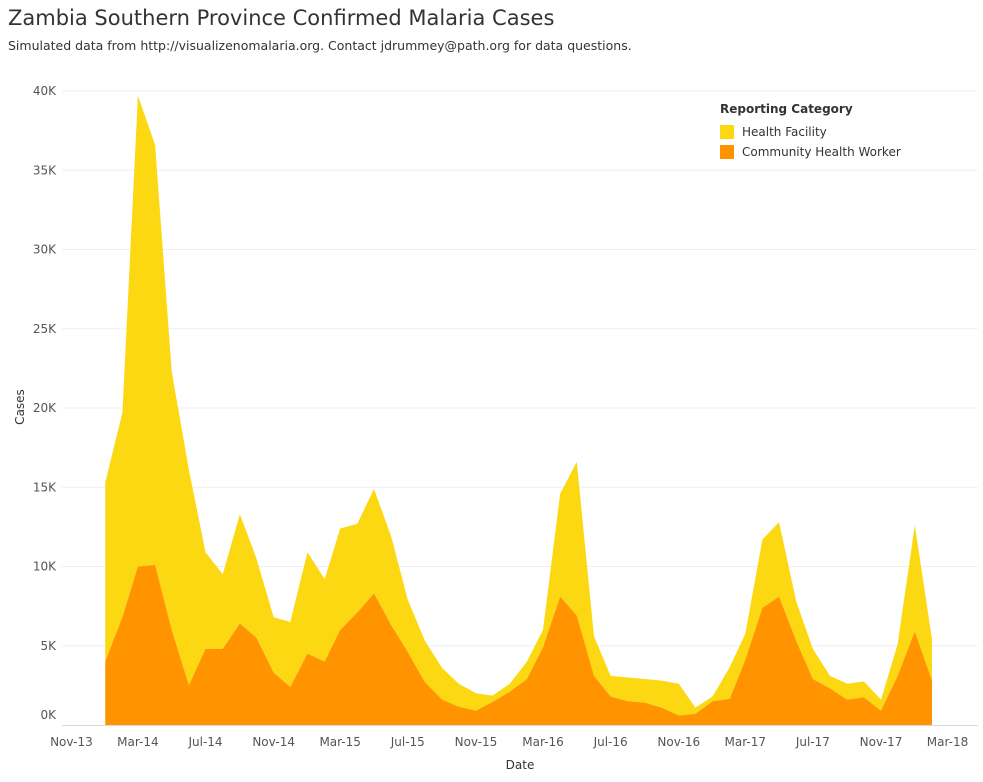  Describe the element at coordinates (812, 742) in the screenshot. I see `x-tick-label: Jul-17` at that location.